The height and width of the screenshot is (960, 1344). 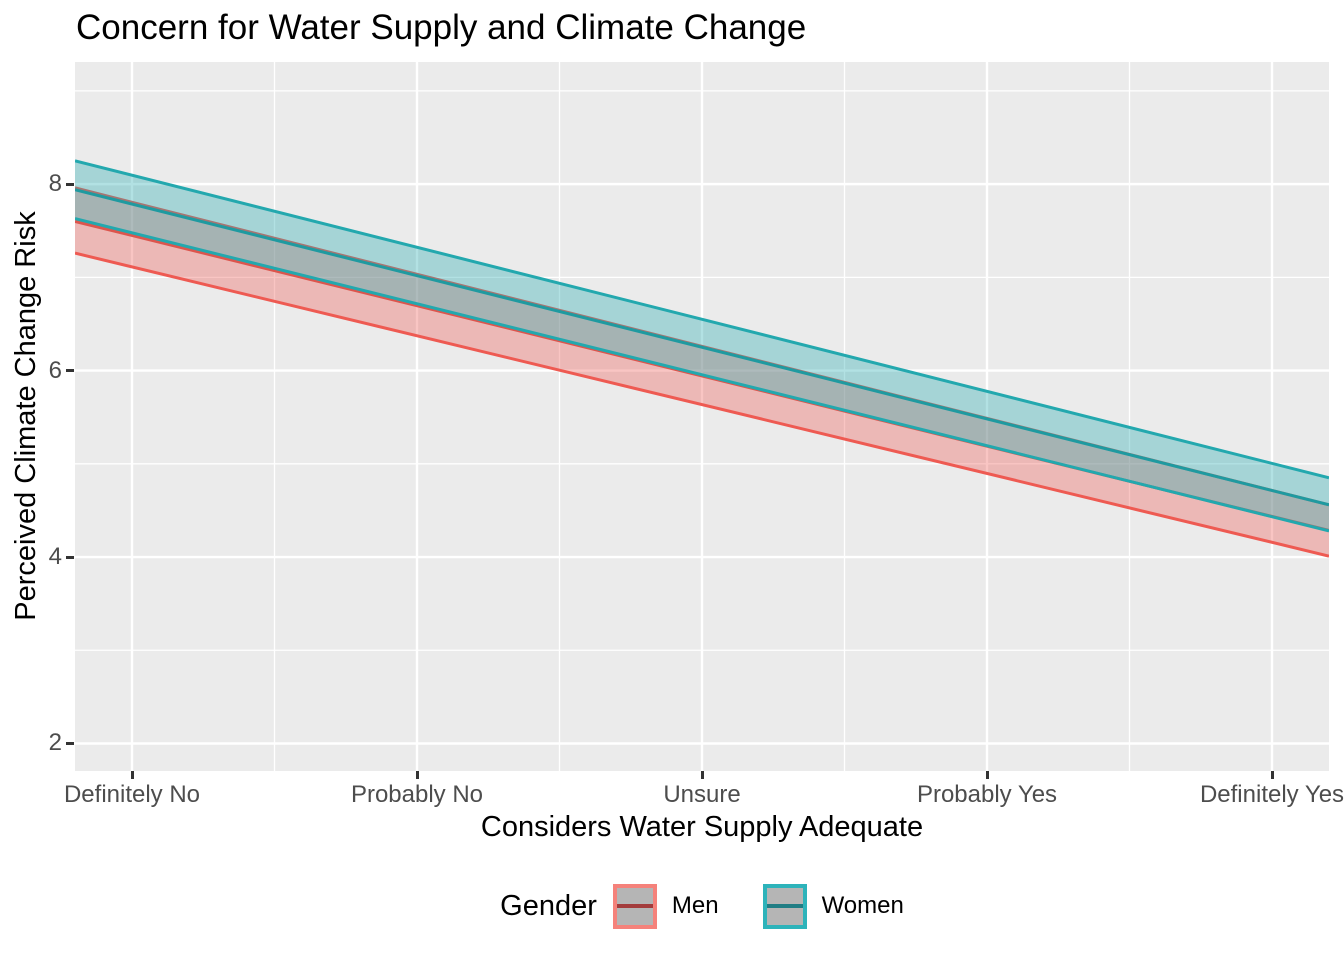 I want to click on legend-key-men-ribbon-swatch, so click(x=634, y=906).